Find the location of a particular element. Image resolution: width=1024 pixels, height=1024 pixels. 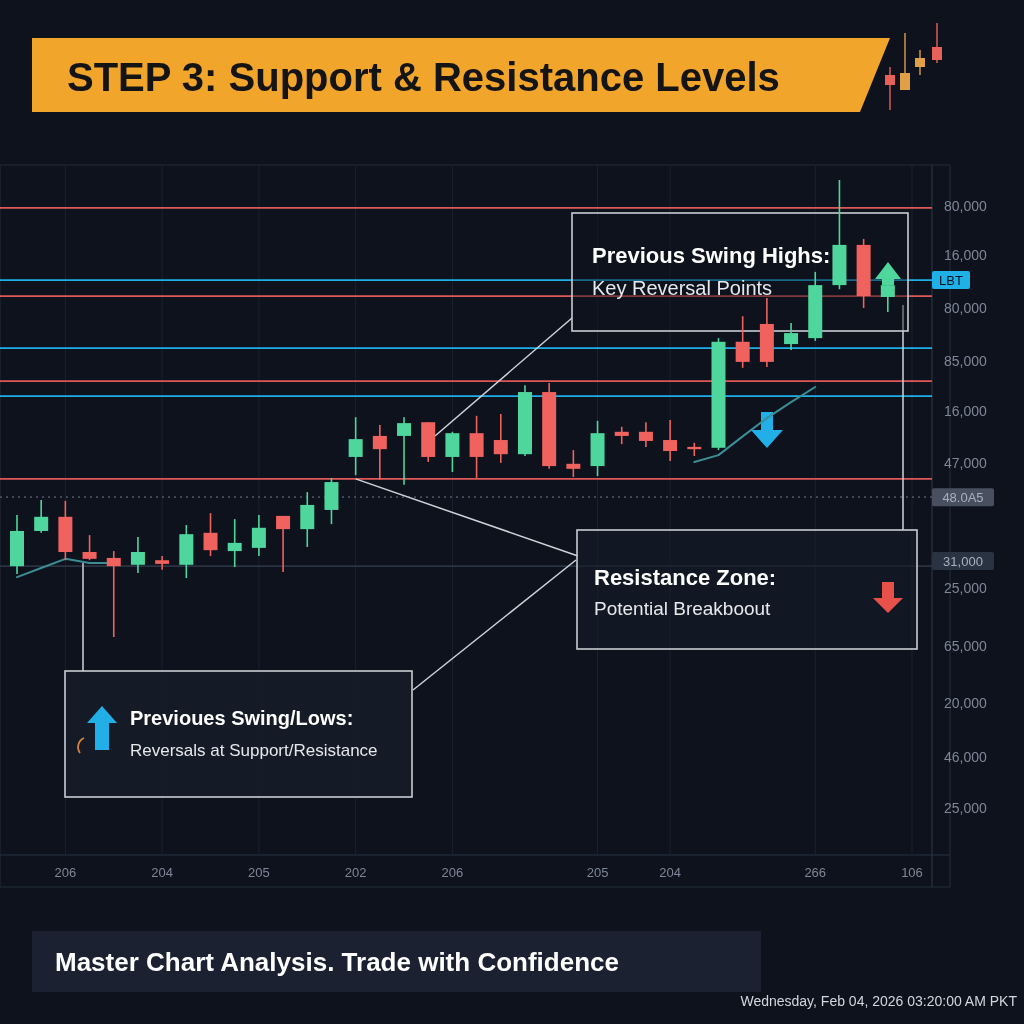

text: 65,000 is located at coordinates (966, 646).